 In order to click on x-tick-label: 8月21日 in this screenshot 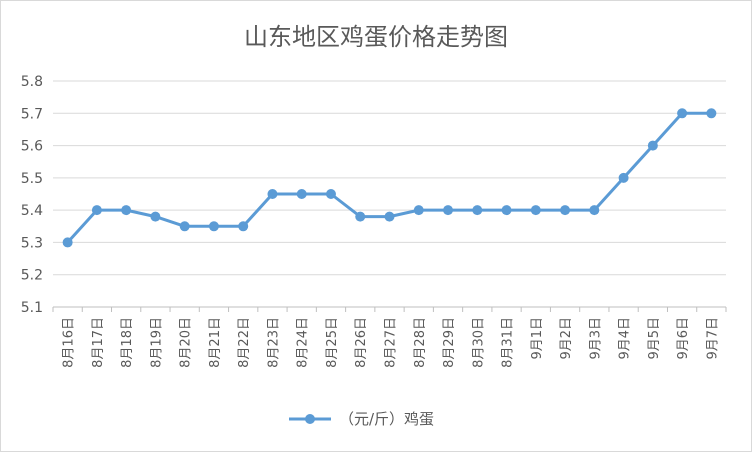, I will do `click(215, 342)`.